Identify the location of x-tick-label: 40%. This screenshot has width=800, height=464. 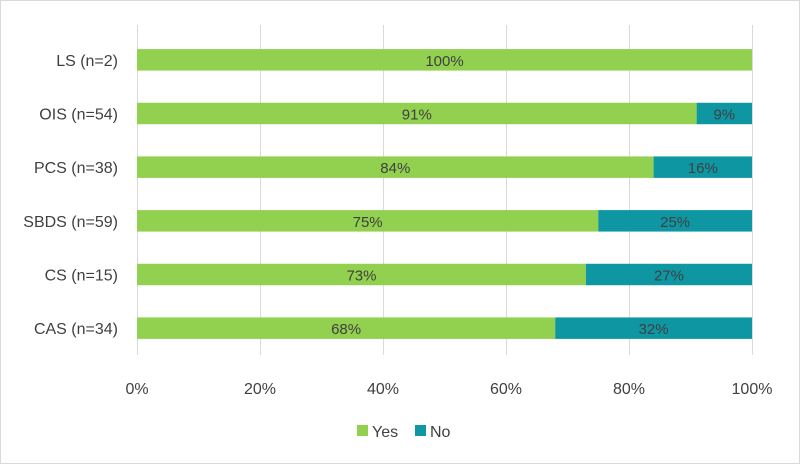
(383, 389).